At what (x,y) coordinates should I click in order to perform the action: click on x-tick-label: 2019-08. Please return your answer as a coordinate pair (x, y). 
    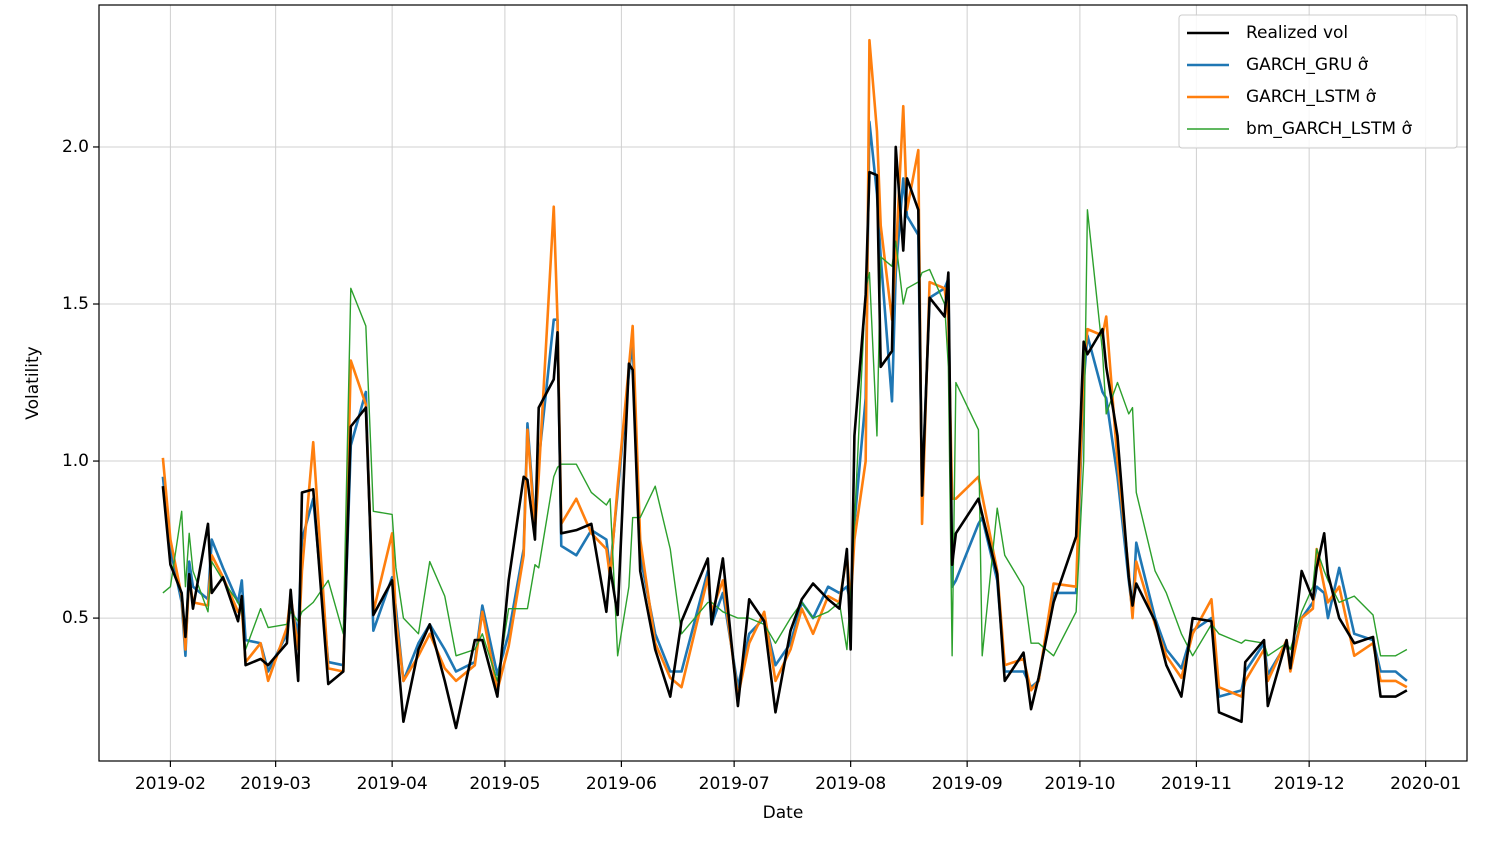
    Looking at the image, I should click on (850, 784).